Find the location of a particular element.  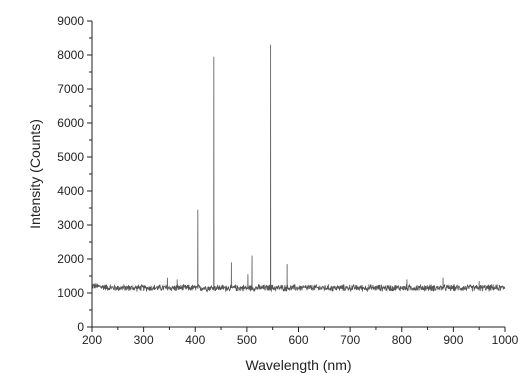

x-tick-label: 200 is located at coordinates (92, 340).